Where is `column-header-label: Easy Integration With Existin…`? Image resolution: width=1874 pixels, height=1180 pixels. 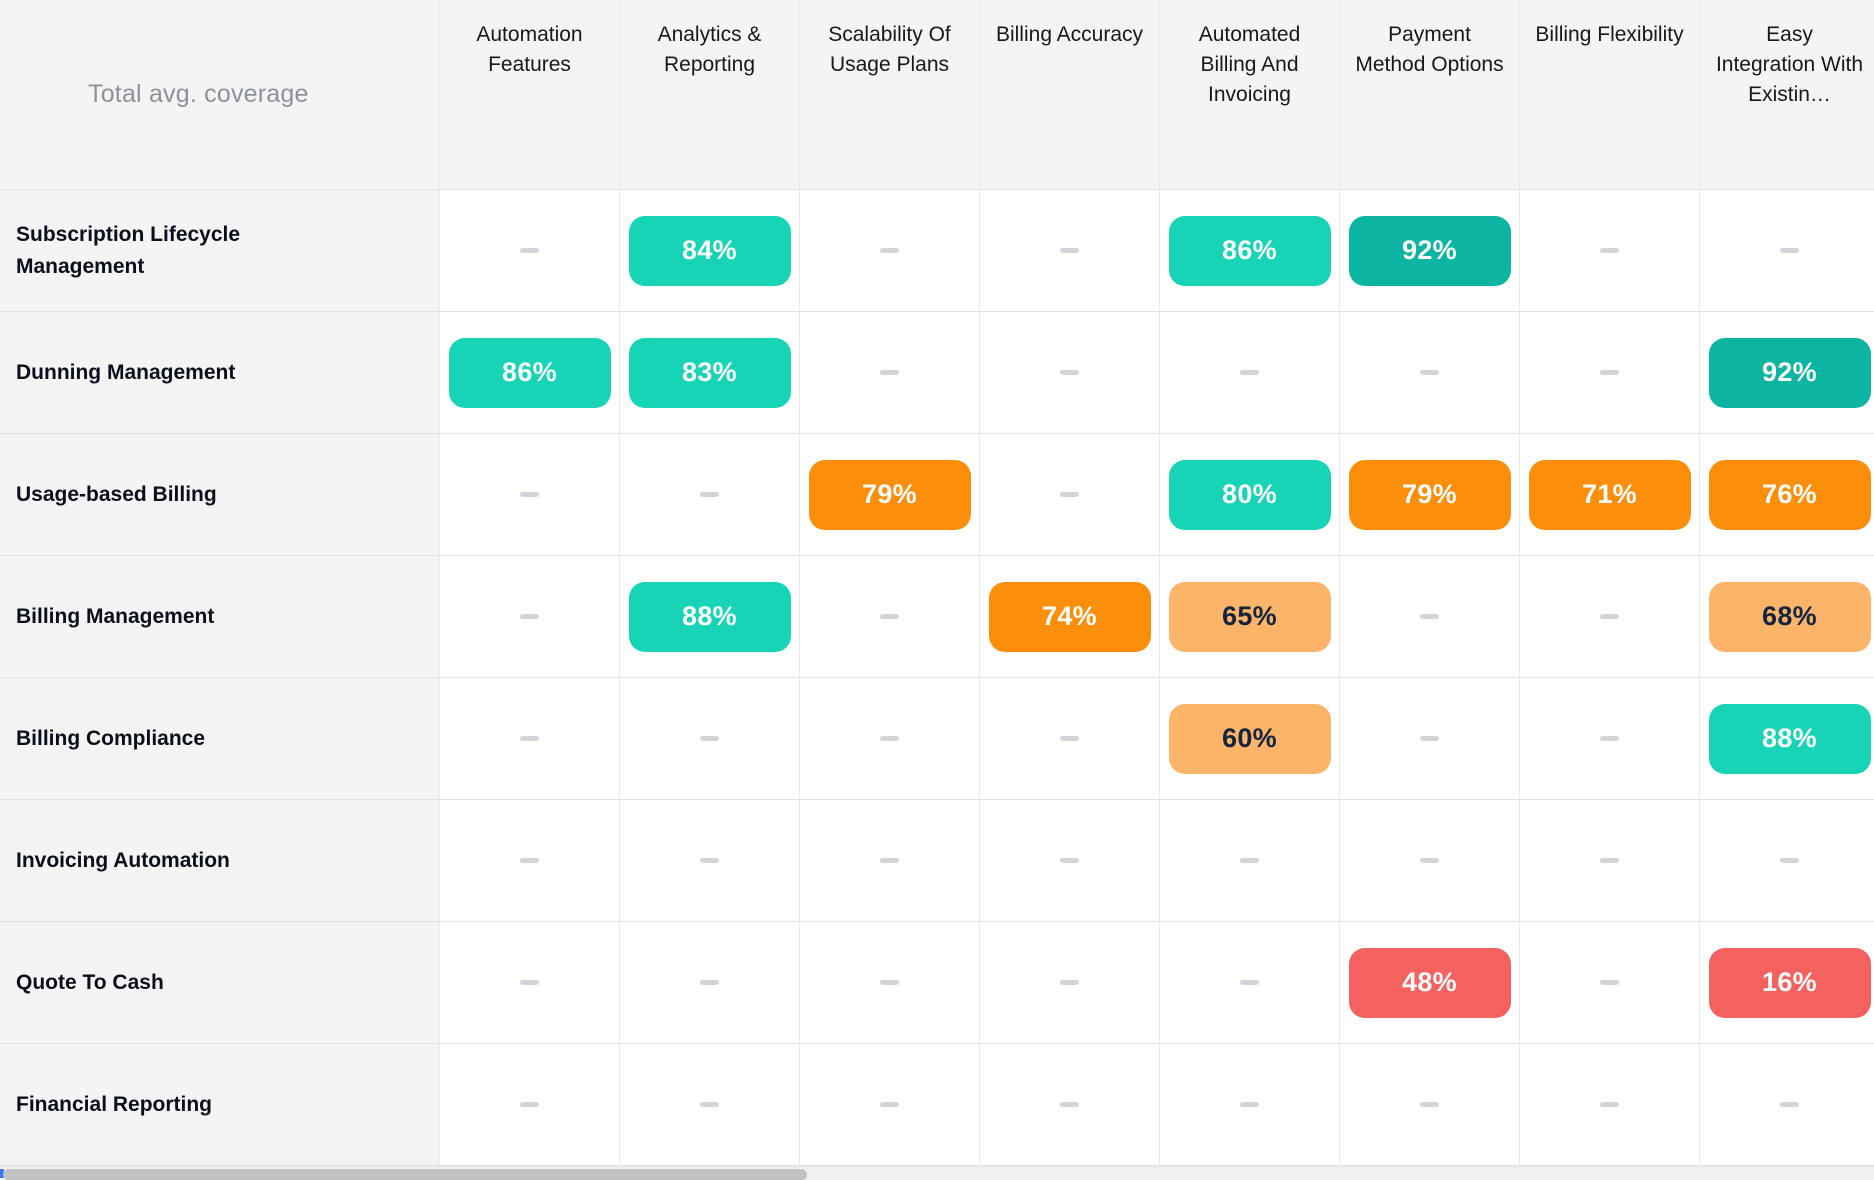
column-header-label: Easy Integration With Existin… is located at coordinates (1789, 64).